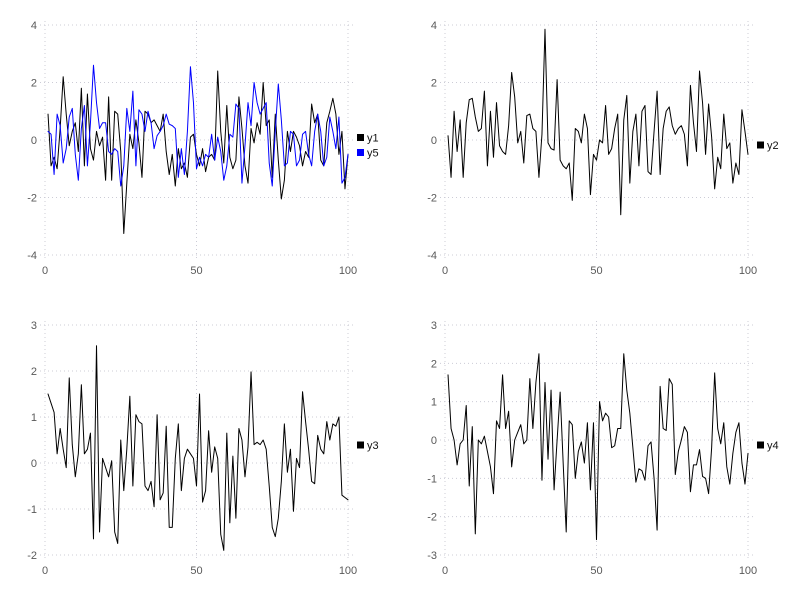 The image size is (800, 600). Describe the element at coordinates (760, 145) in the screenshot. I see `legend-marker-y2` at that location.